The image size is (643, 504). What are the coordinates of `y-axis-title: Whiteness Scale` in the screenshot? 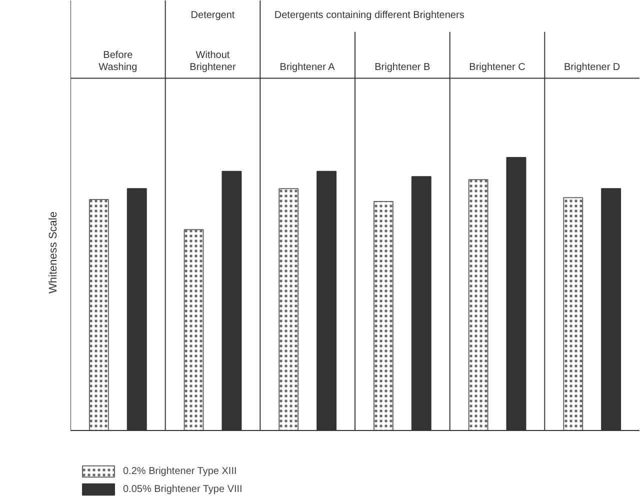 It's located at (54, 253).